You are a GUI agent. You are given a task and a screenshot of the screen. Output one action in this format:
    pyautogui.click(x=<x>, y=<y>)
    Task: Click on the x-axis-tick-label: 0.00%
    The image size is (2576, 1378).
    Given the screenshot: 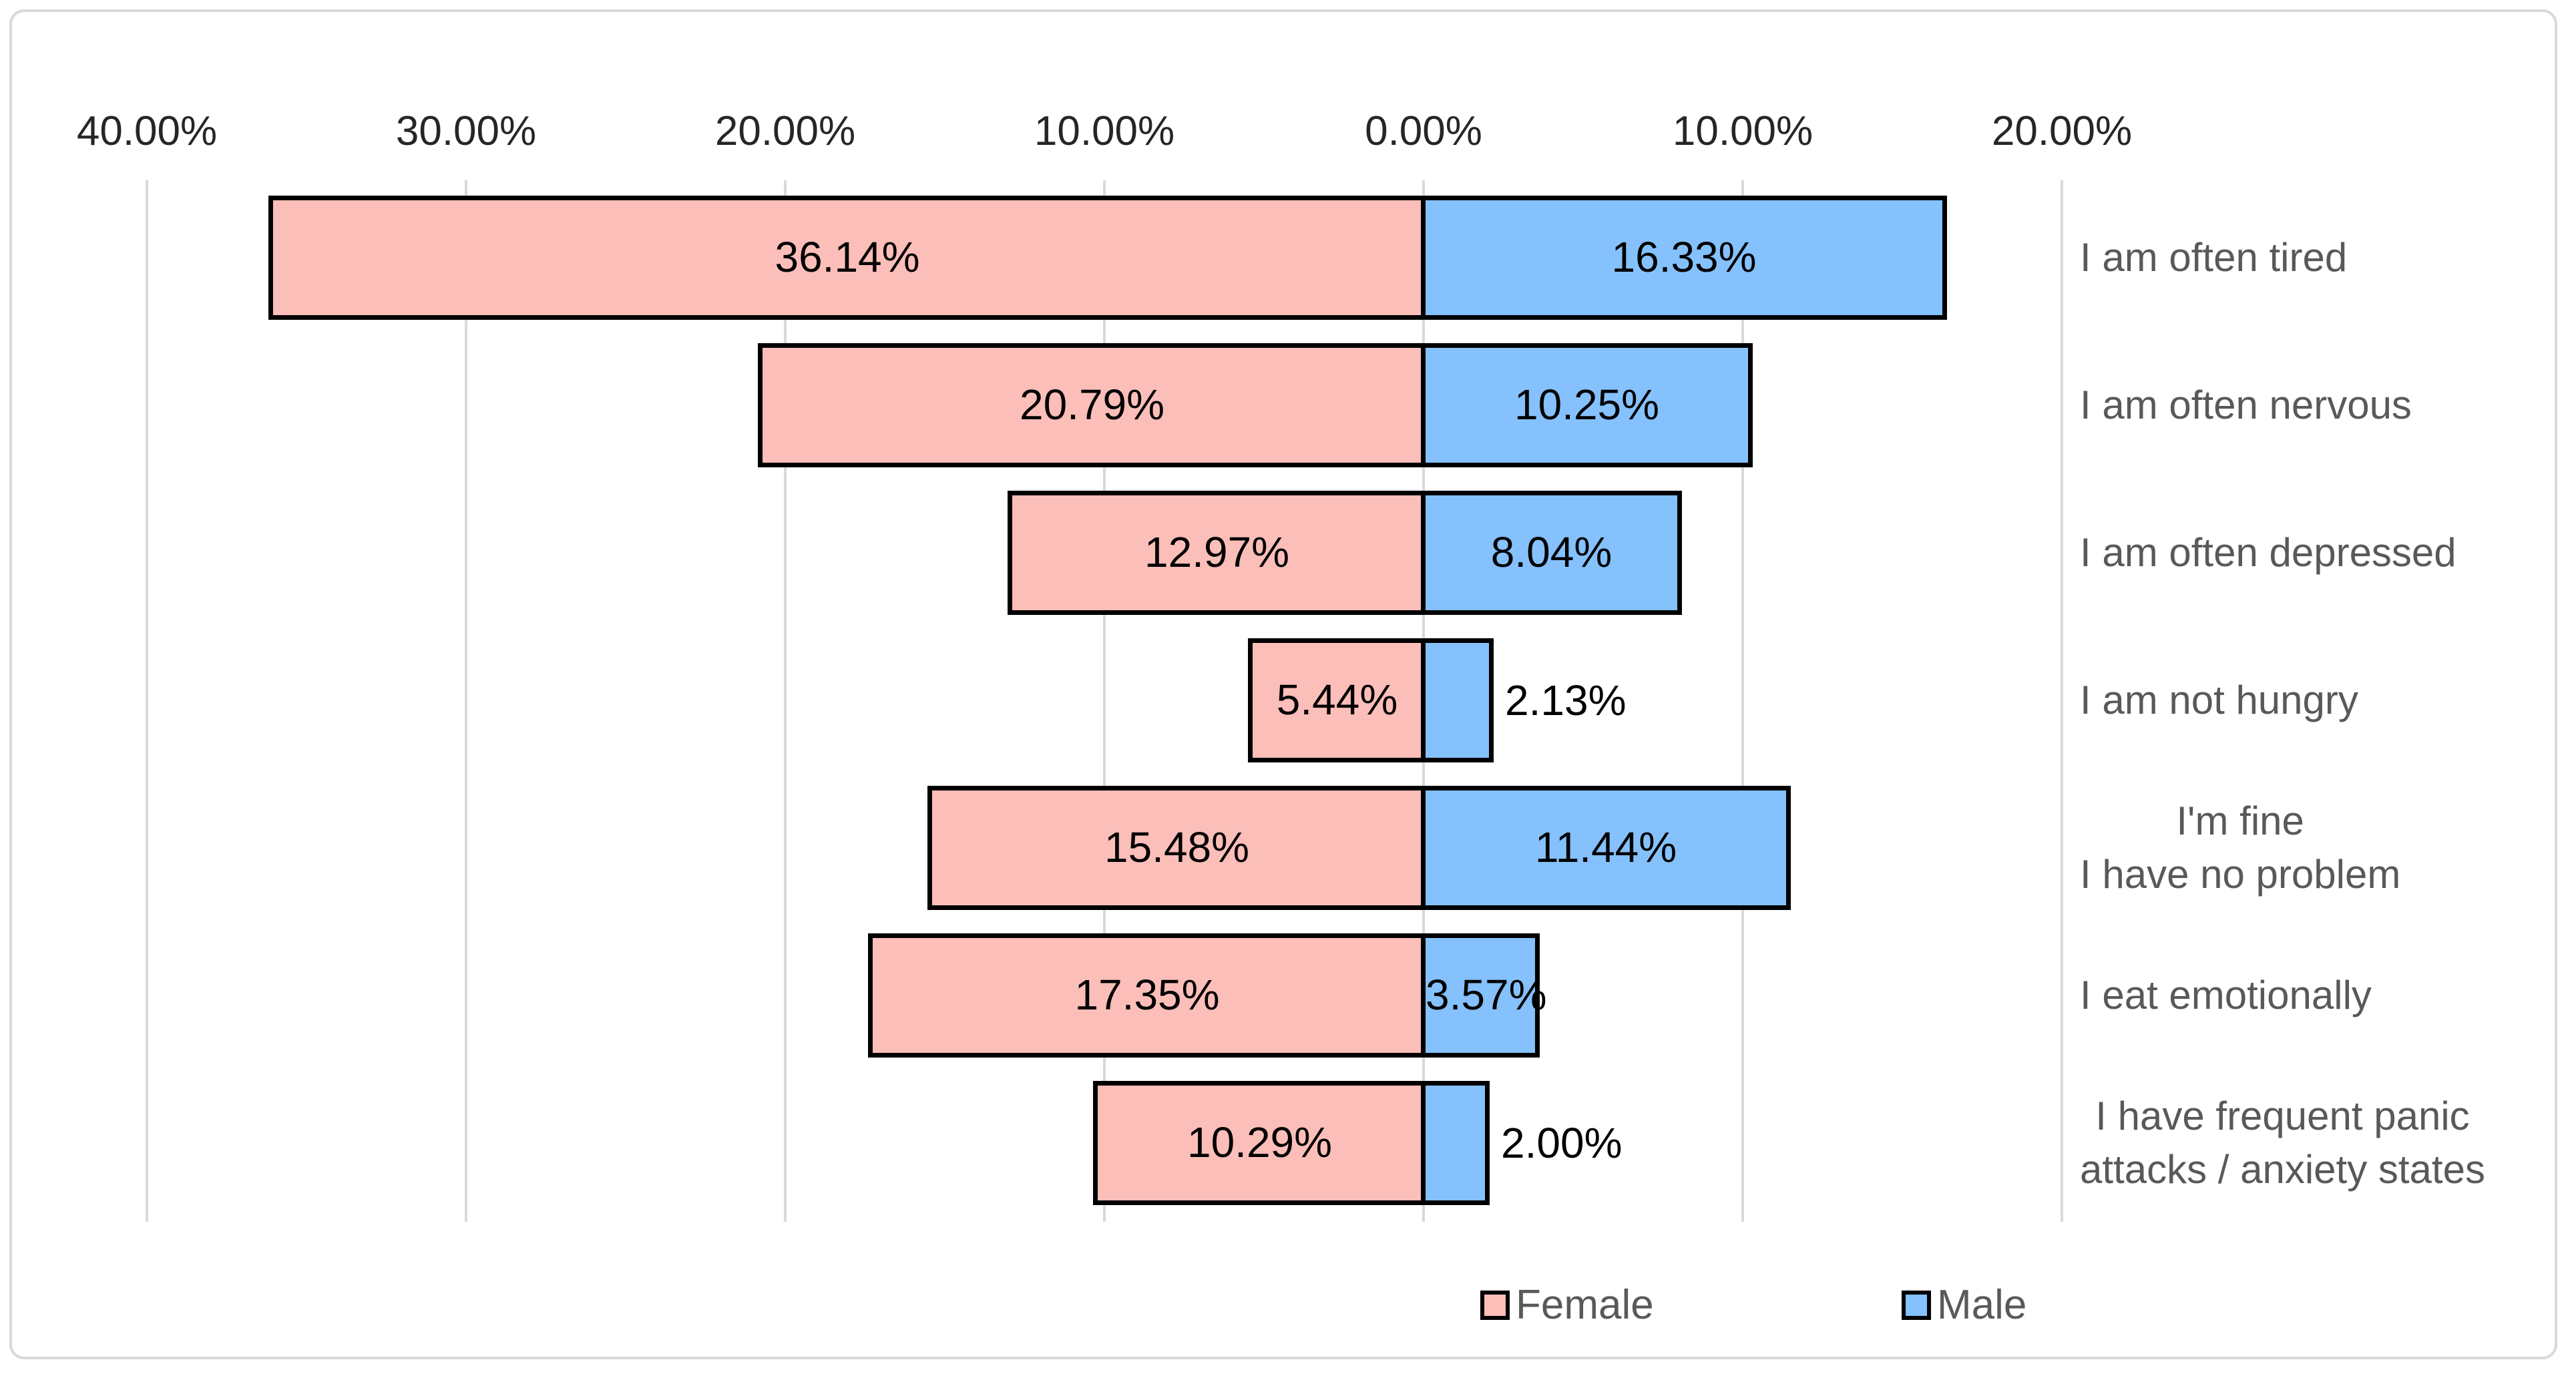 What is the action you would take?
    pyautogui.click(x=1423, y=131)
    